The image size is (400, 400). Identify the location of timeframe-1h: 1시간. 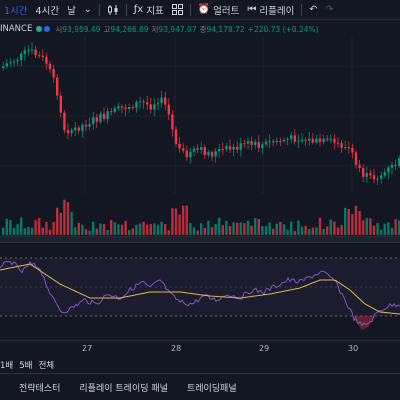
(16, 11).